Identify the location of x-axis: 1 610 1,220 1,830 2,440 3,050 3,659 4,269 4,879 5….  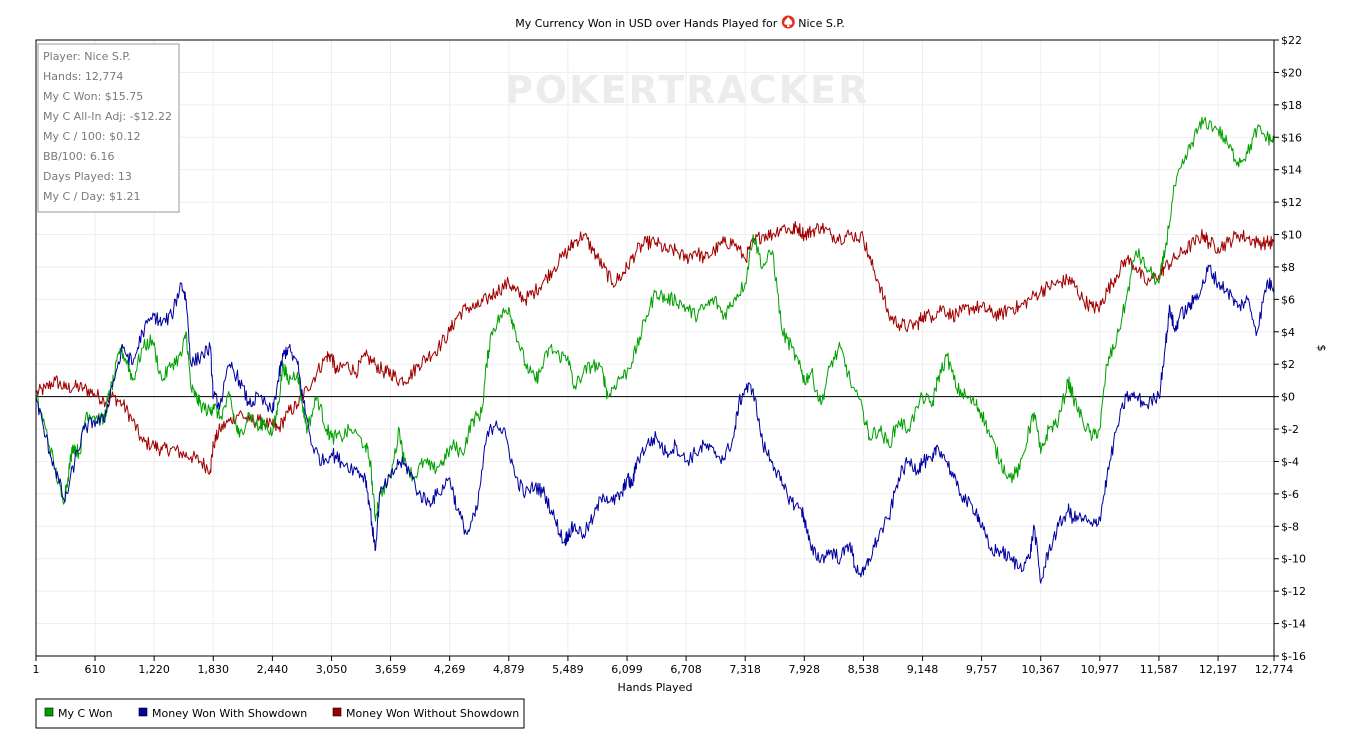
(663, 666).